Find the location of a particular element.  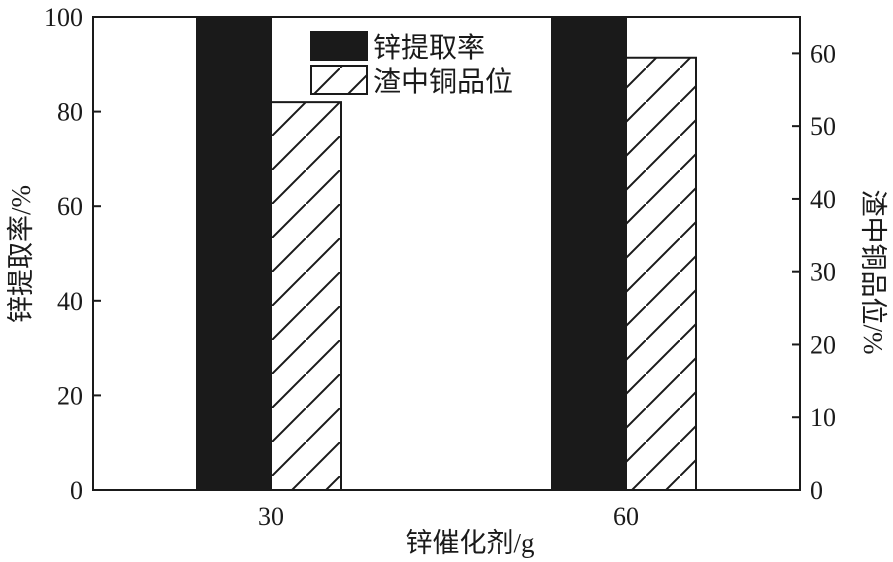

x-tick-label: 30 is located at coordinates (271, 516).